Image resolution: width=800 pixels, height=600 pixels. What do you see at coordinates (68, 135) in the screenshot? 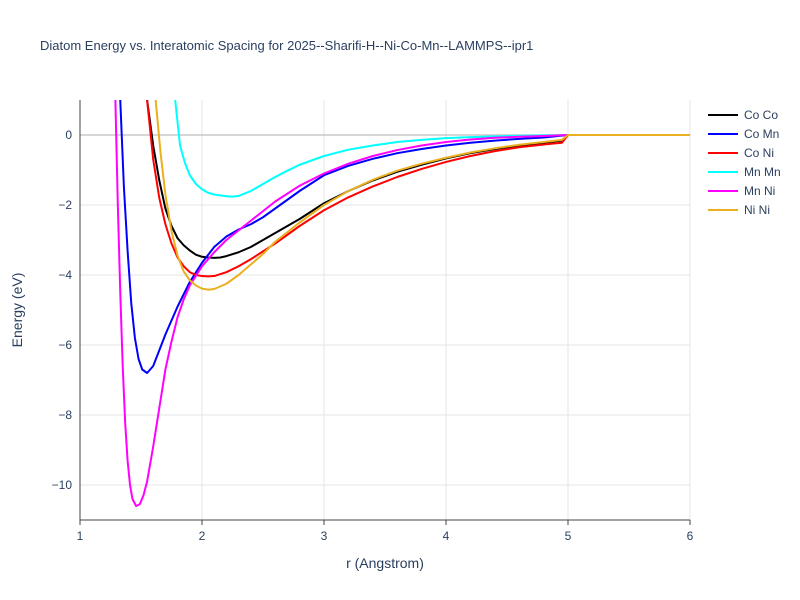
I see `y-tick-label: 0` at bounding box center [68, 135].